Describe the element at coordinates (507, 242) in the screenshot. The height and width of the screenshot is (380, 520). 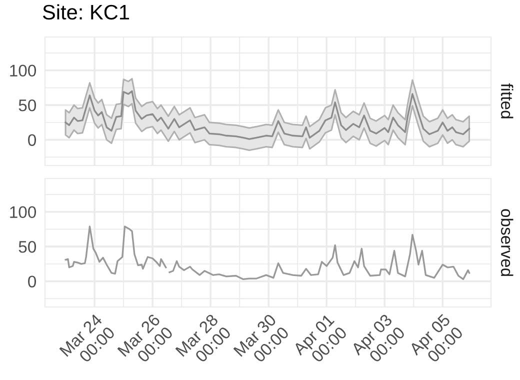
I see `text: observed` at that location.